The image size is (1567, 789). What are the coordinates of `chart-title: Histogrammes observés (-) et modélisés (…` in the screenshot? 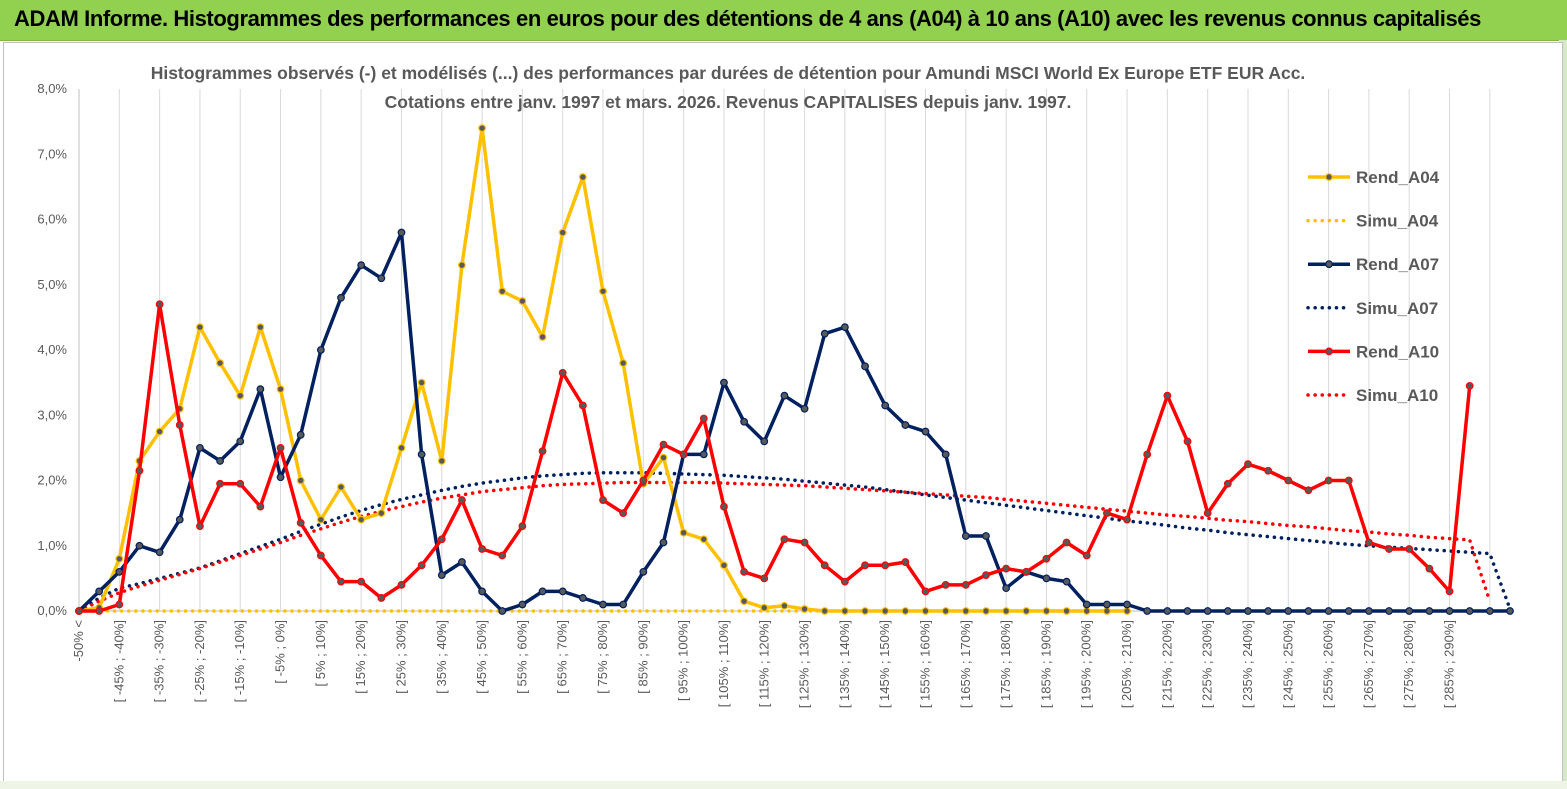 It's located at (728, 73).